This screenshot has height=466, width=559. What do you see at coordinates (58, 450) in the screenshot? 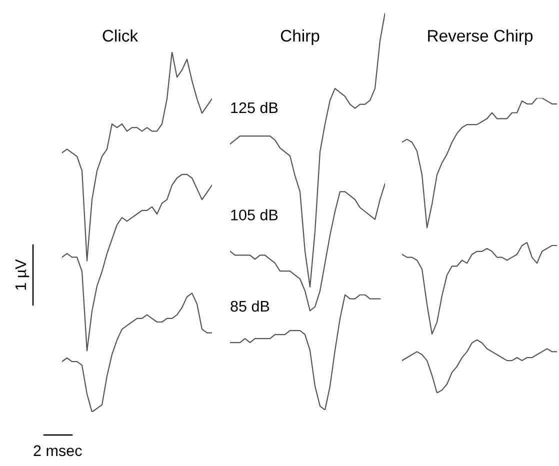
I see `text: 2 msec` at bounding box center [58, 450].